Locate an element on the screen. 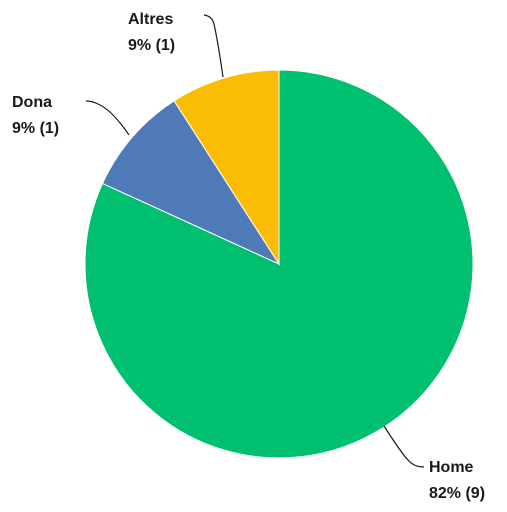  slice-label-dona-value: 9% (1) is located at coordinates (35, 128).